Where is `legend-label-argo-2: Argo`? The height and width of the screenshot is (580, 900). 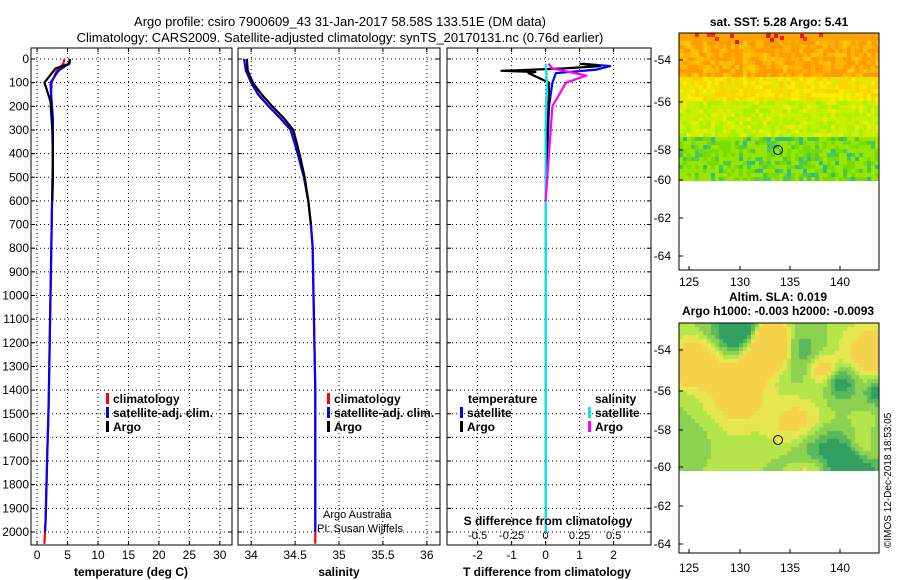
legend-label-argo-2: Argo is located at coordinates (348, 427).